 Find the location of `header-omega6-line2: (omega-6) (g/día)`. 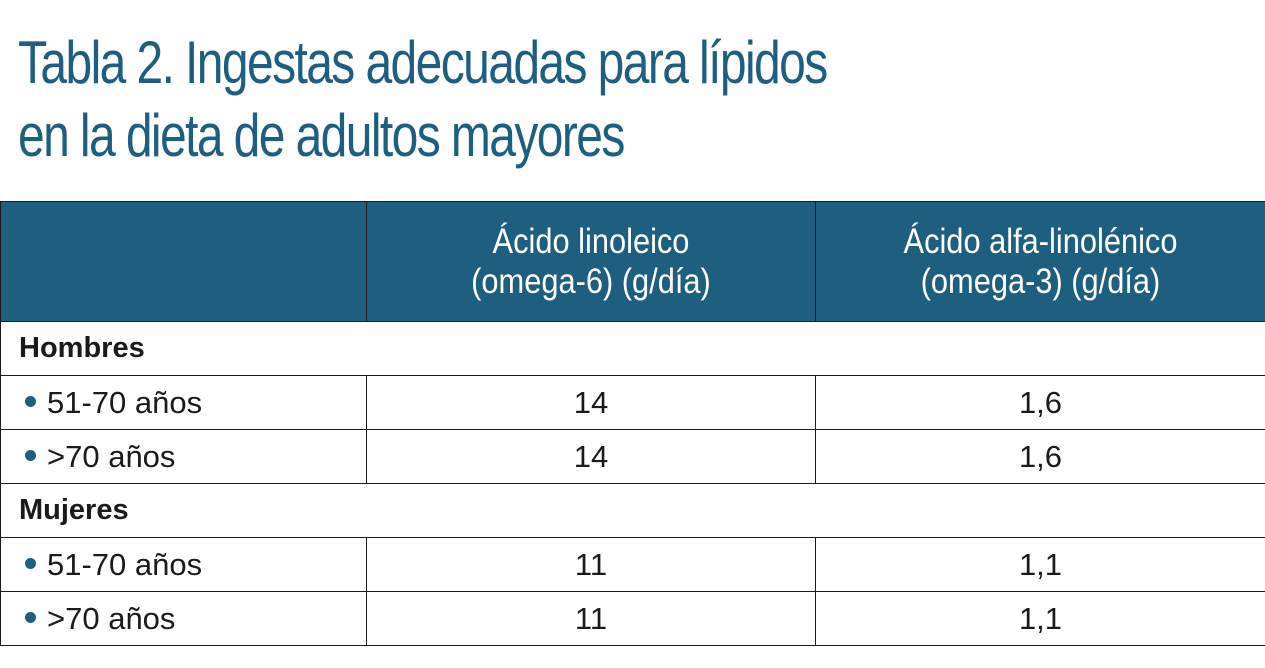

header-omega6-line2: (omega-6) (g/día) is located at coordinates (591, 281).